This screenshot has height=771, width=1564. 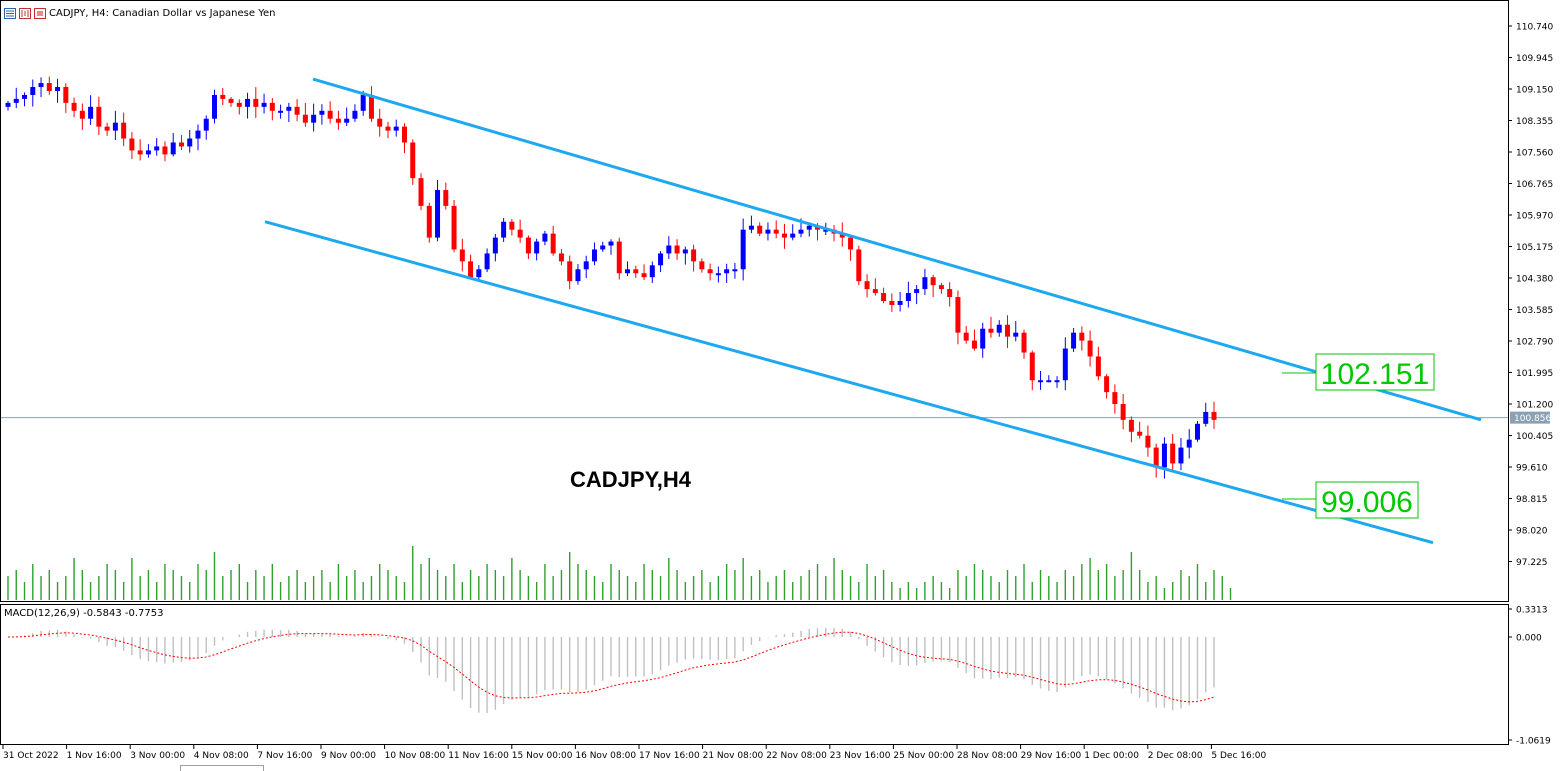 I want to click on price-tick-label: 97.225, so click(x=1532, y=563).